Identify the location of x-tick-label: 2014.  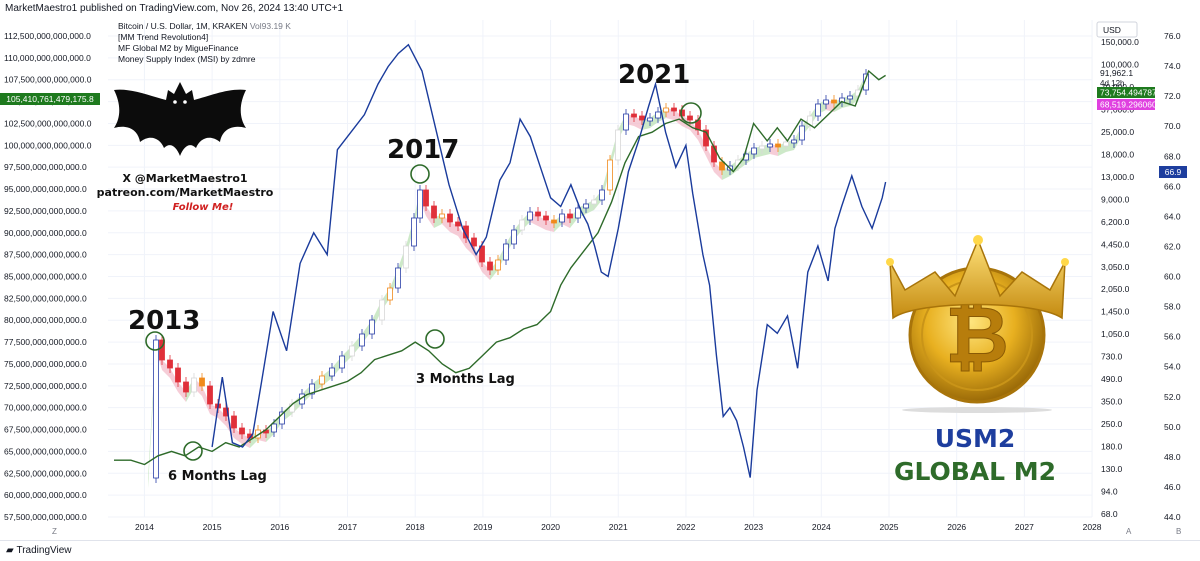
(144, 527).